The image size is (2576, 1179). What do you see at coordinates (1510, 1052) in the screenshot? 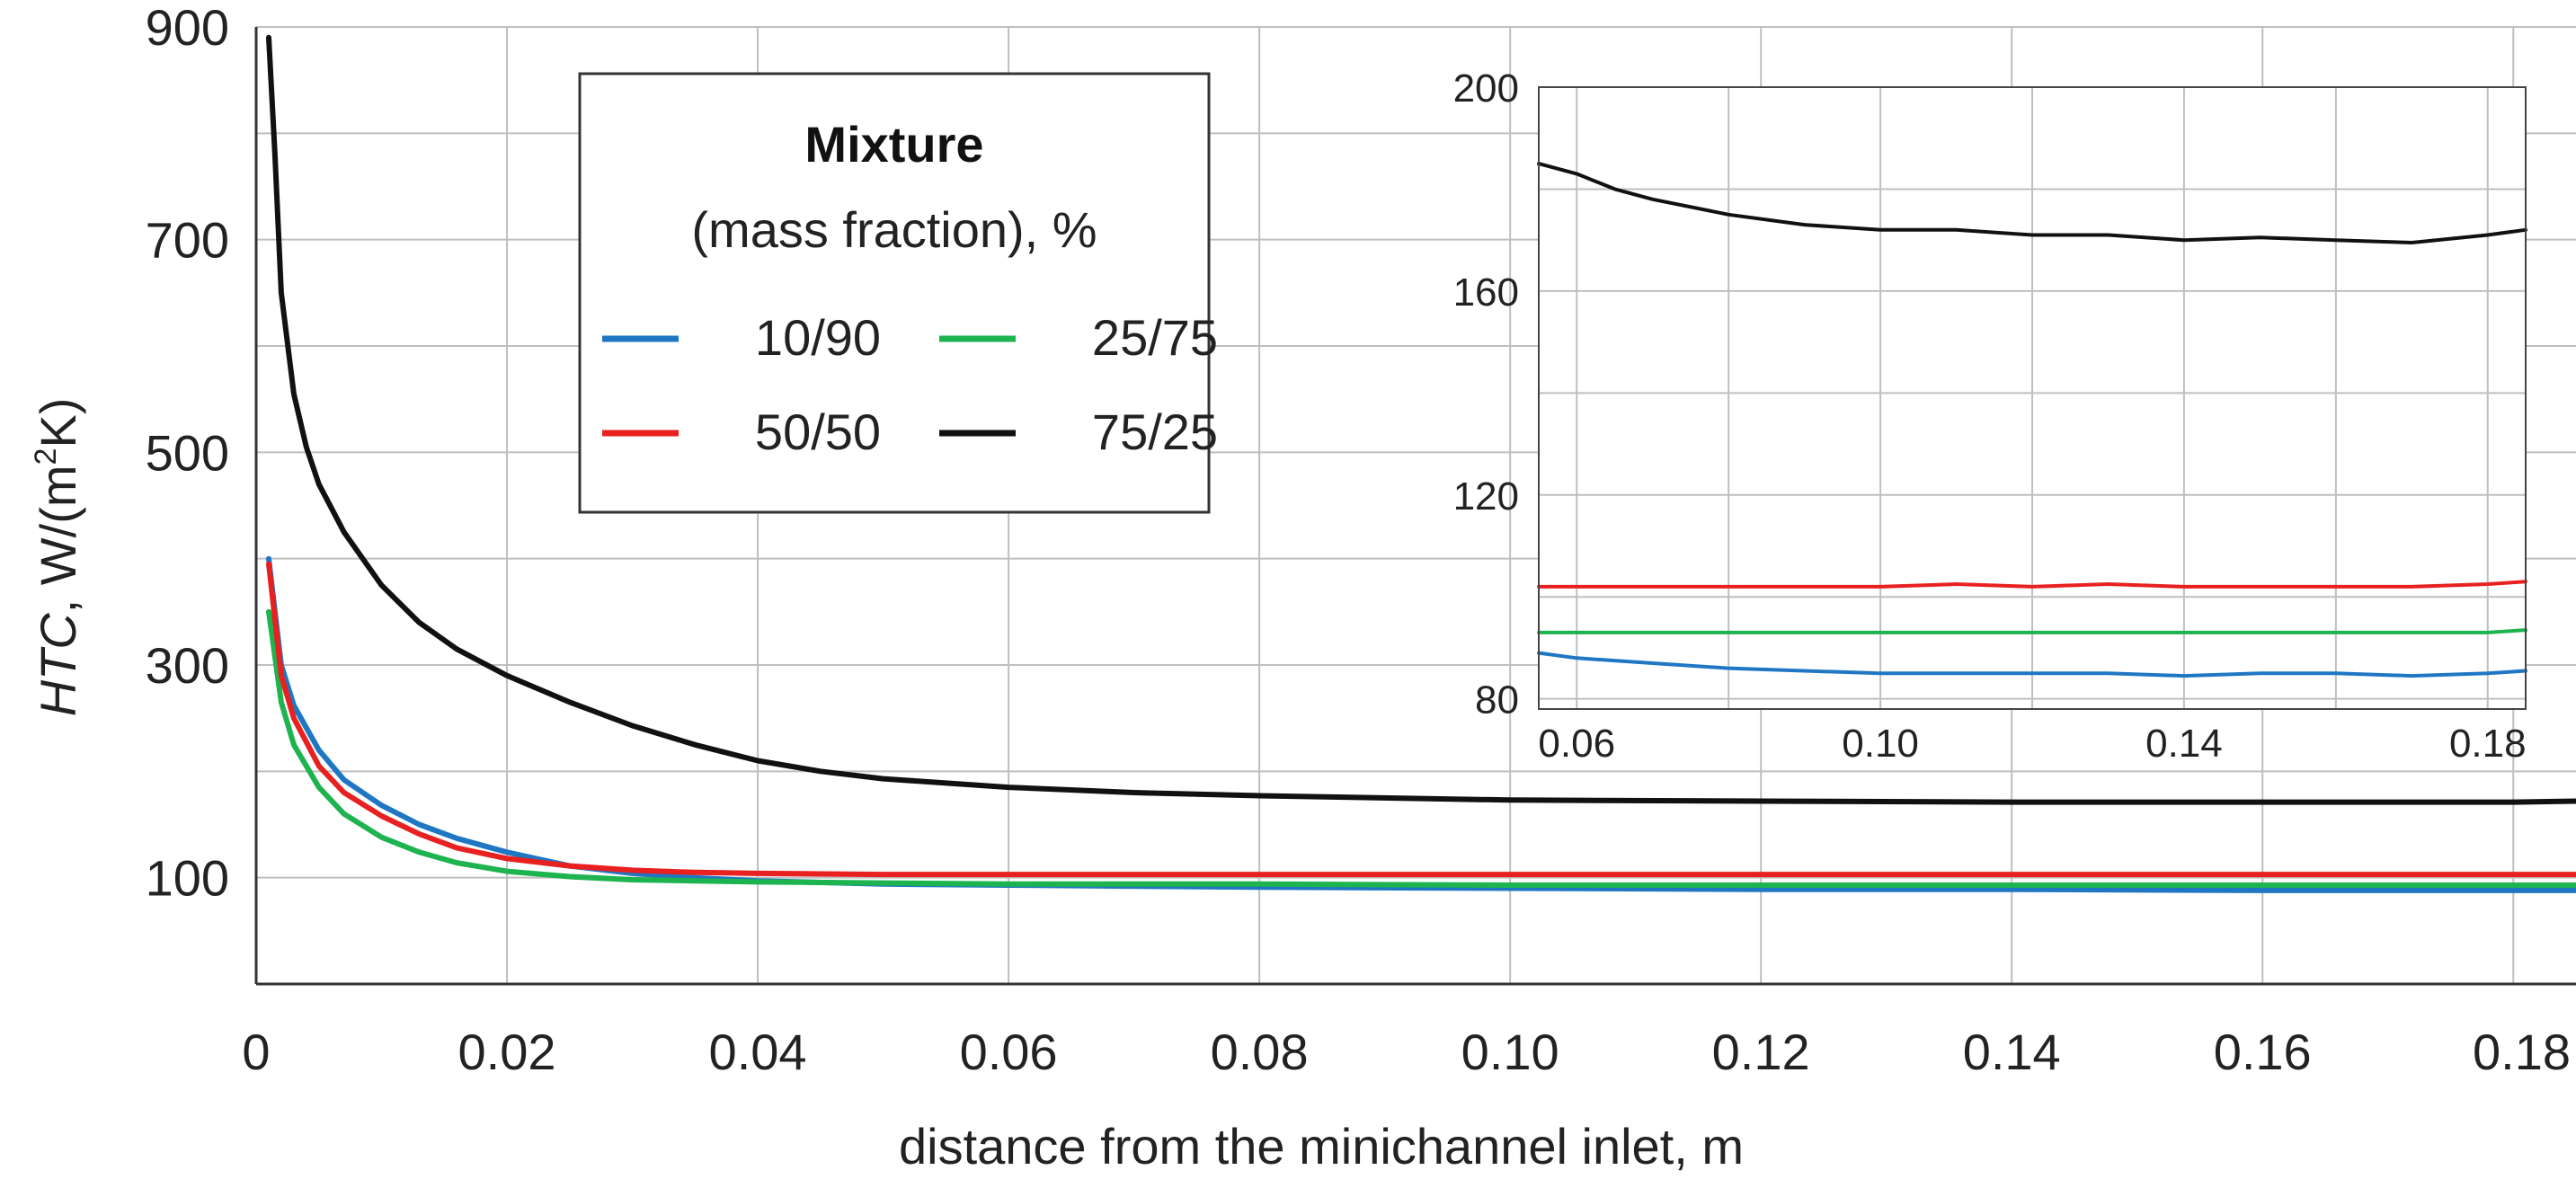
I see `x-tick-label: 0.10` at bounding box center [1510, 1052].